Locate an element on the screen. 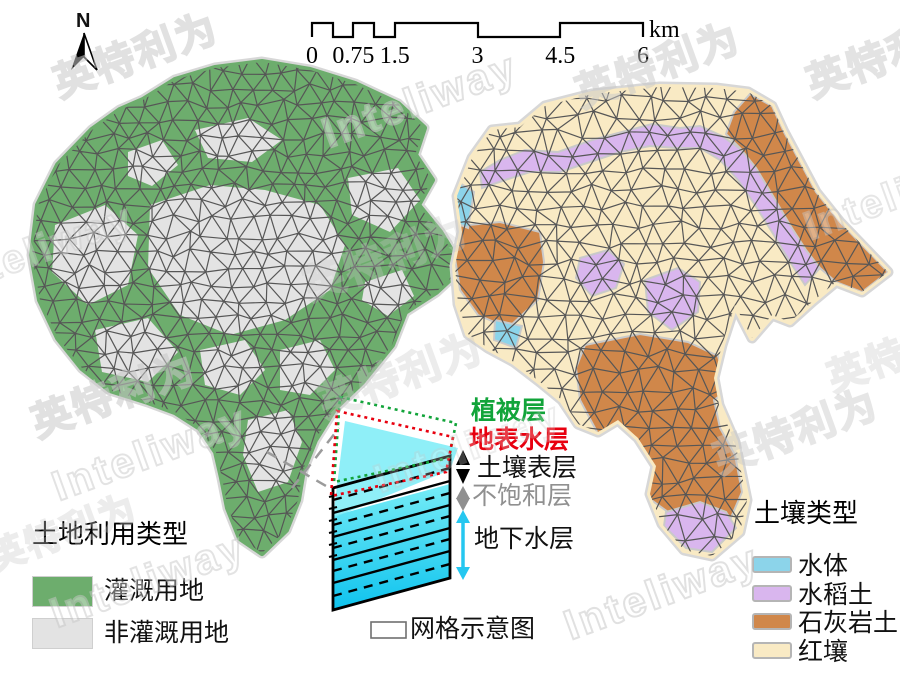 This screenshot has height=675, width=900. slab-solid-layer-lines is located at coordinates (391, 532).